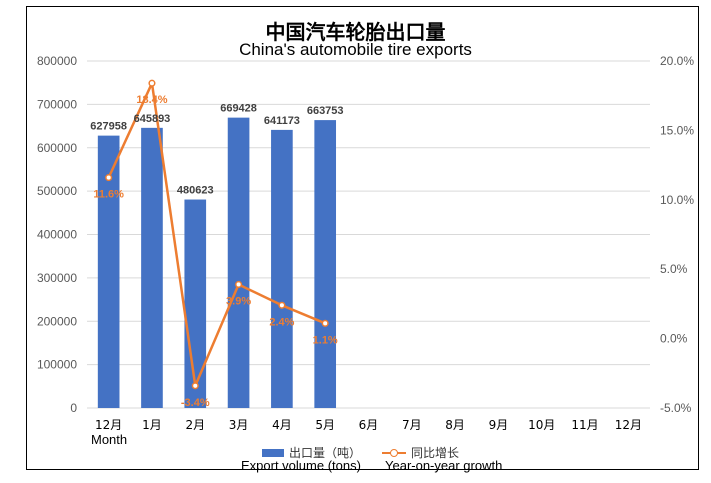 The width and height of the screenshot is (711, 483). Describe the element at coordinates (195, 403) in the screenshot. I see `line-data-label: -3.4%` at that location.